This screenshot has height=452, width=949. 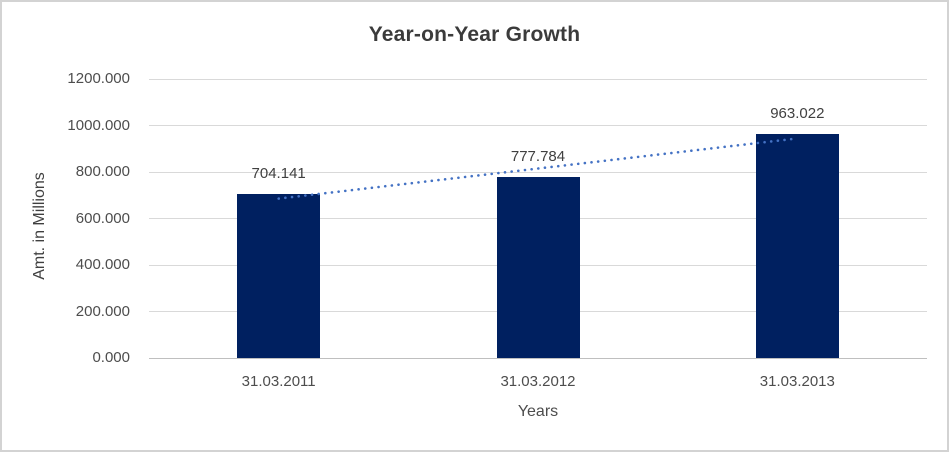 I want to click on y-tick-label: 1200.000, so click(x=98, y=78).